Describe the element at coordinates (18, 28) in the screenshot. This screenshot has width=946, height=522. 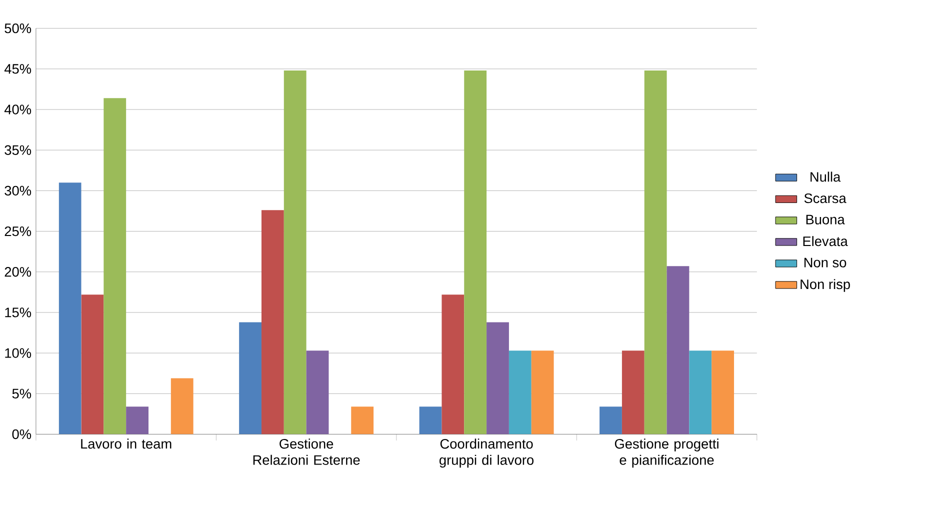
I see `y-tick-label: 50%` at that location.